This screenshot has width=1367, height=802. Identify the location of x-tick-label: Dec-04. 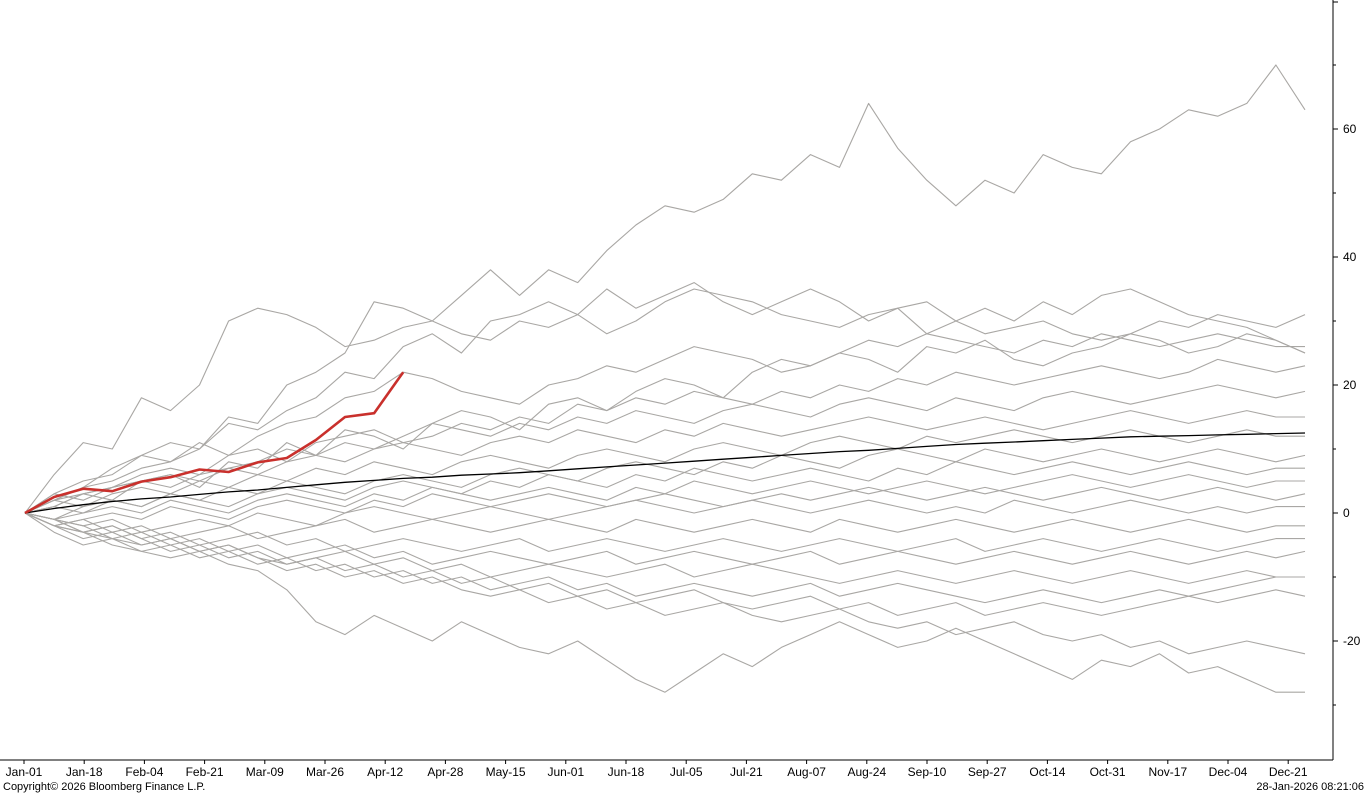
(1228, 772).